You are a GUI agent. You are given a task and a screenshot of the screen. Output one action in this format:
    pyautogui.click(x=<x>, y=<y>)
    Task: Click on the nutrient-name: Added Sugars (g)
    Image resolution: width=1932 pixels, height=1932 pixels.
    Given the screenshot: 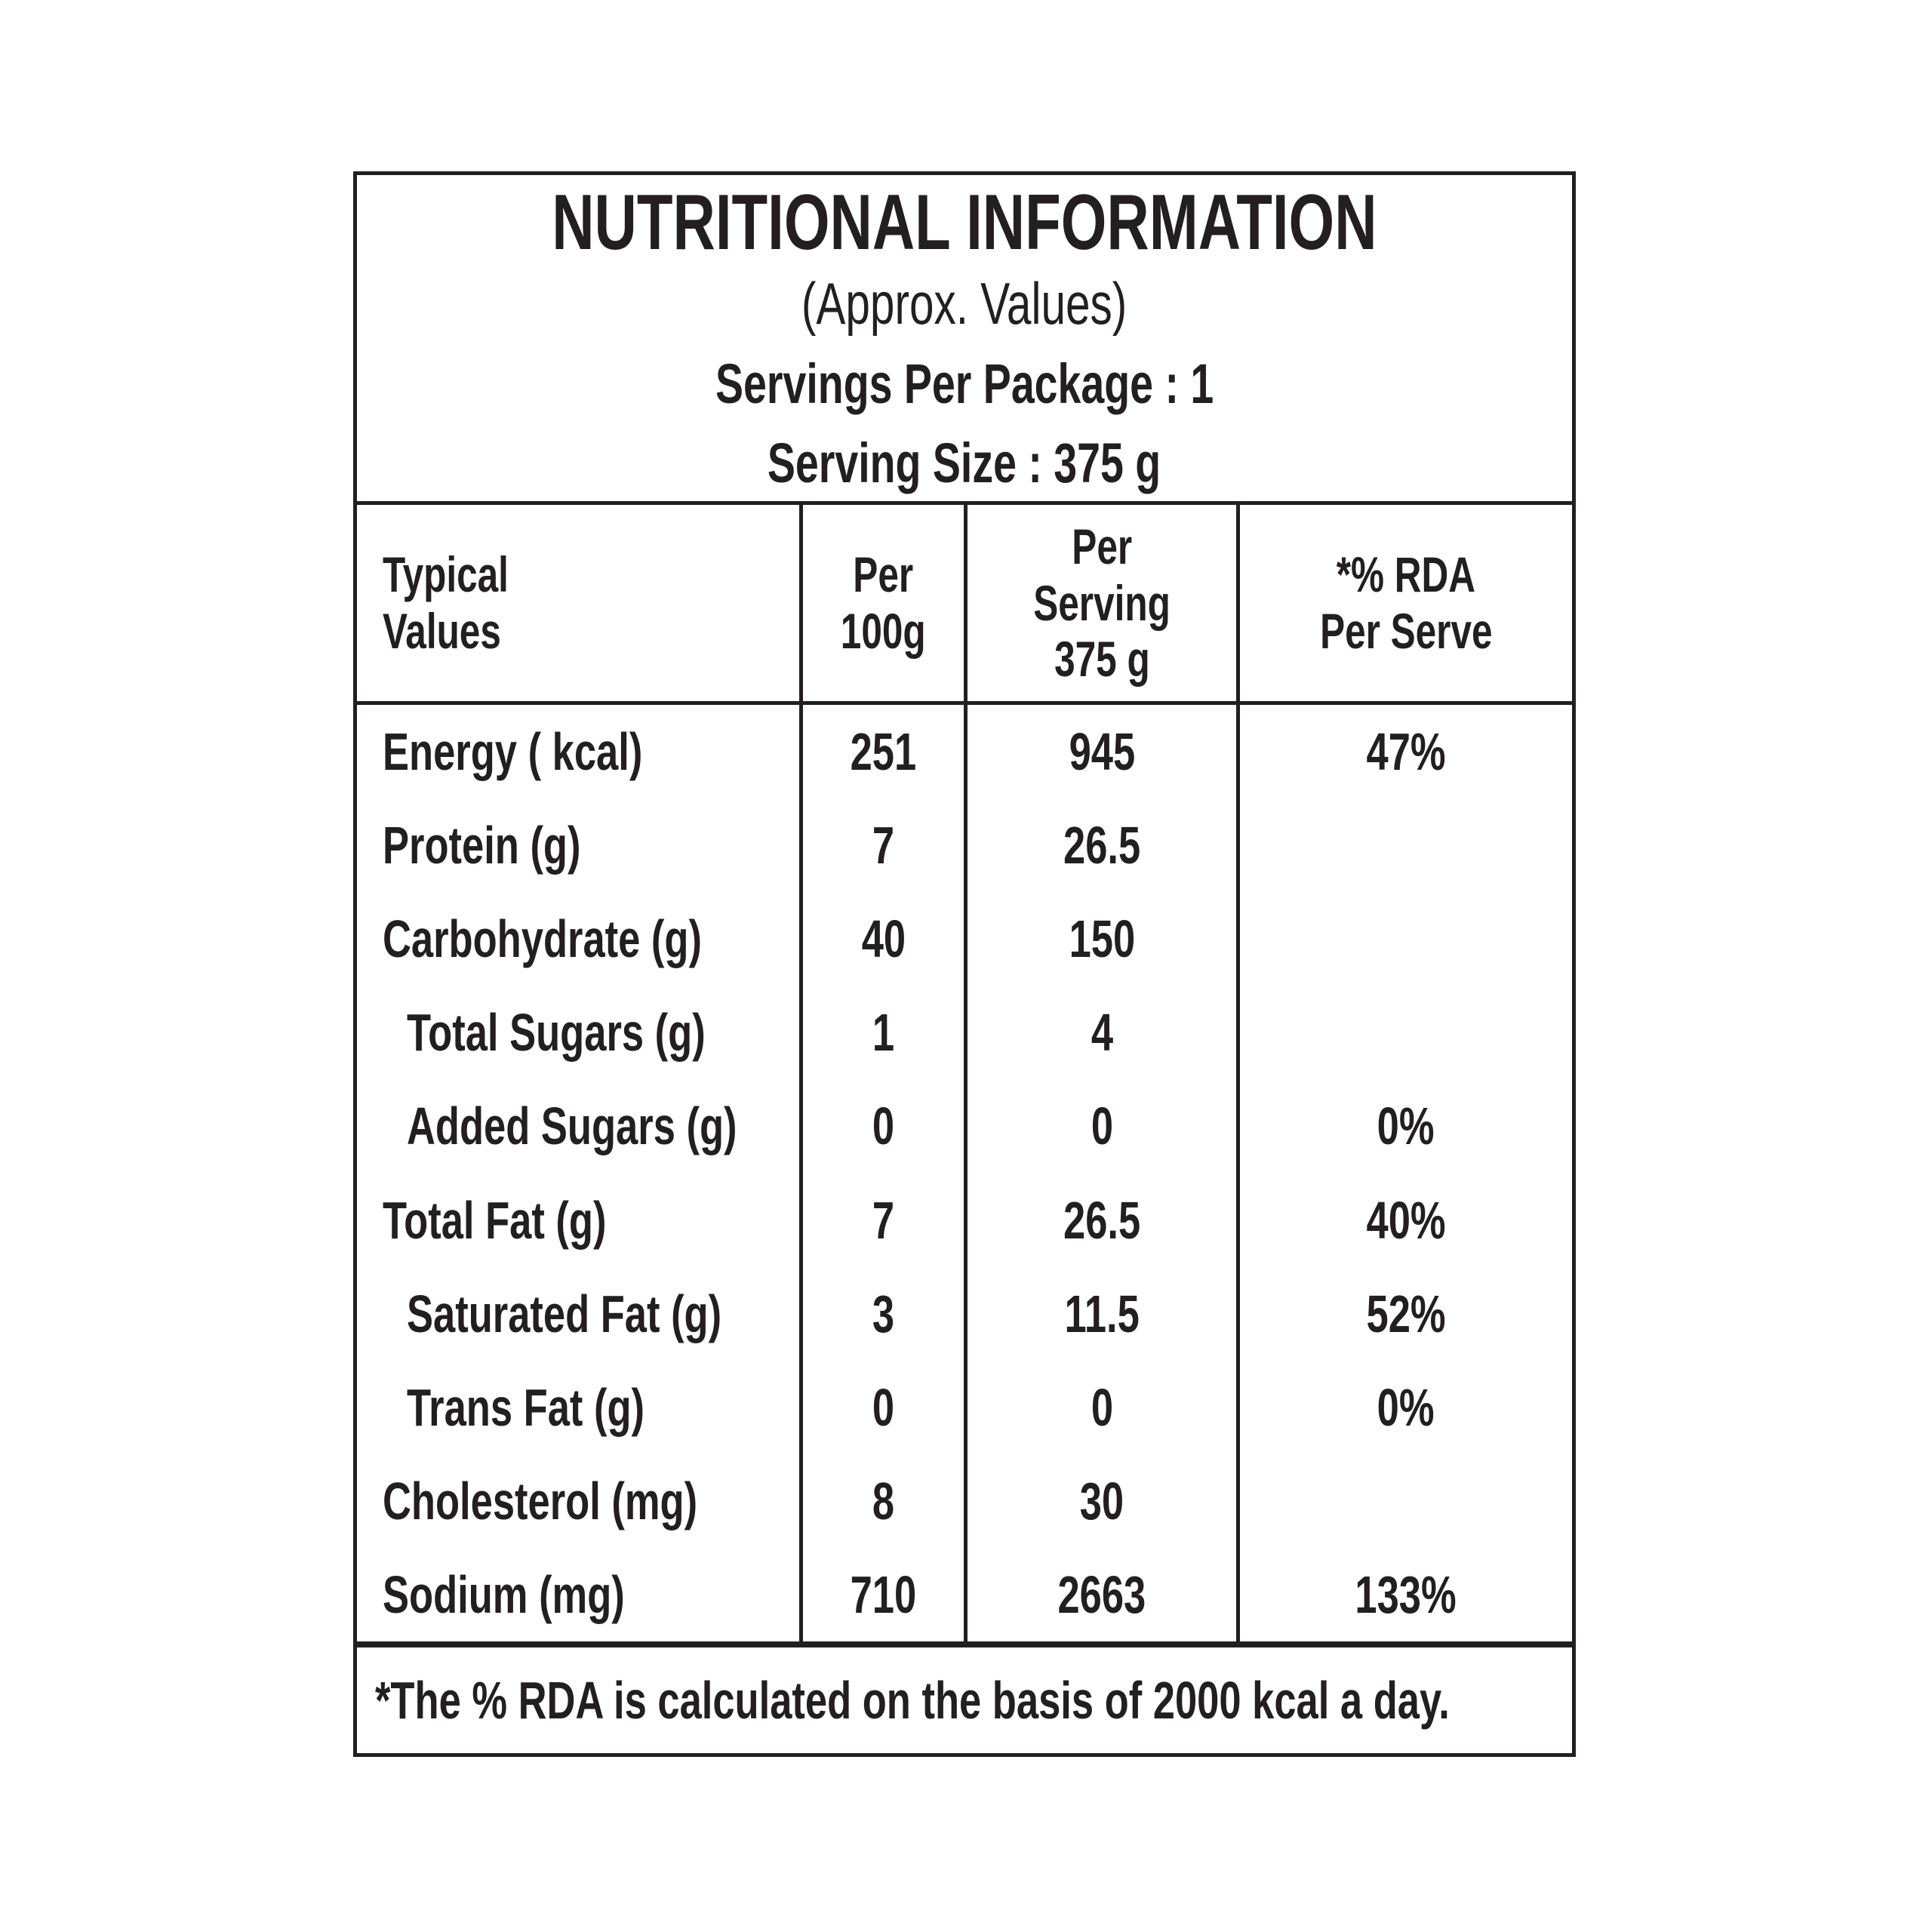 What is the action you would take?
    pyautogui.click(x=572, y=1126)
    